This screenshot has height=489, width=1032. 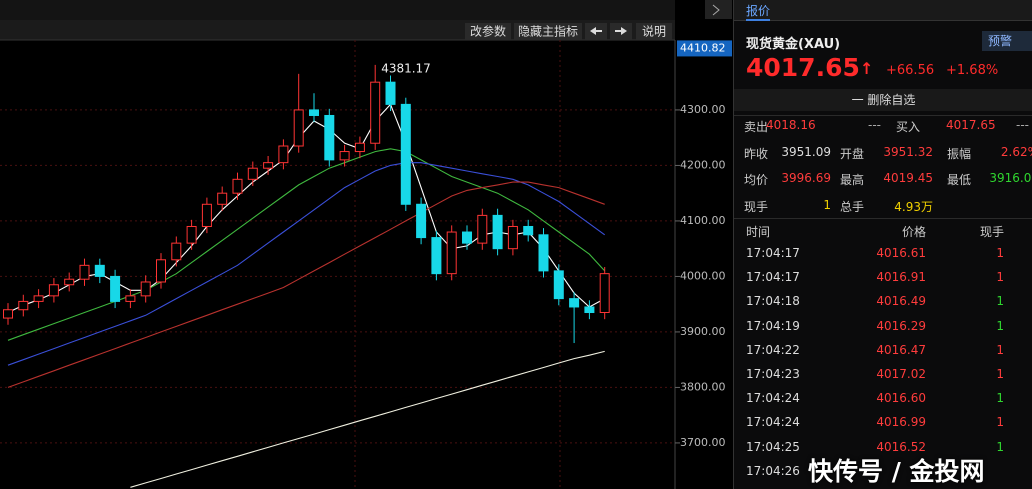 I want to click on tab: 报价, so click(x=758, y=11).